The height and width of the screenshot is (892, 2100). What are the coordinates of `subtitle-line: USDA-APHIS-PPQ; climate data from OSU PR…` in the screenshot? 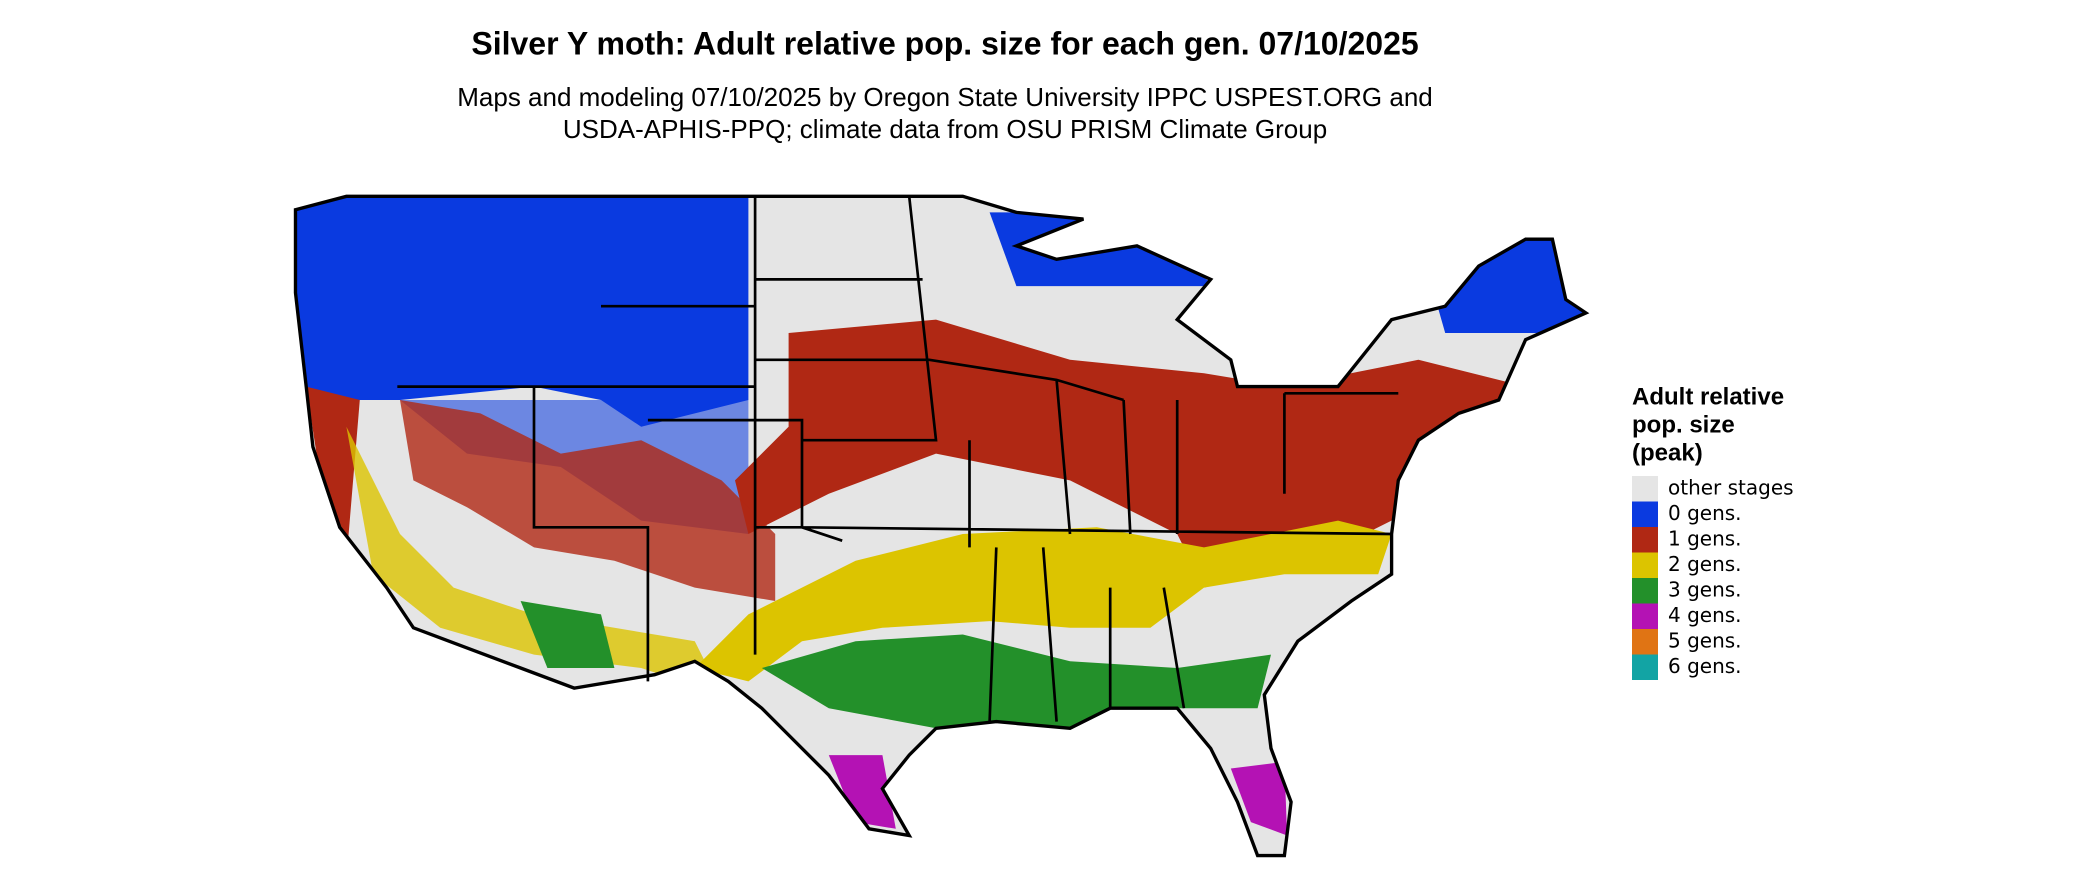 It's located at (945, 129).